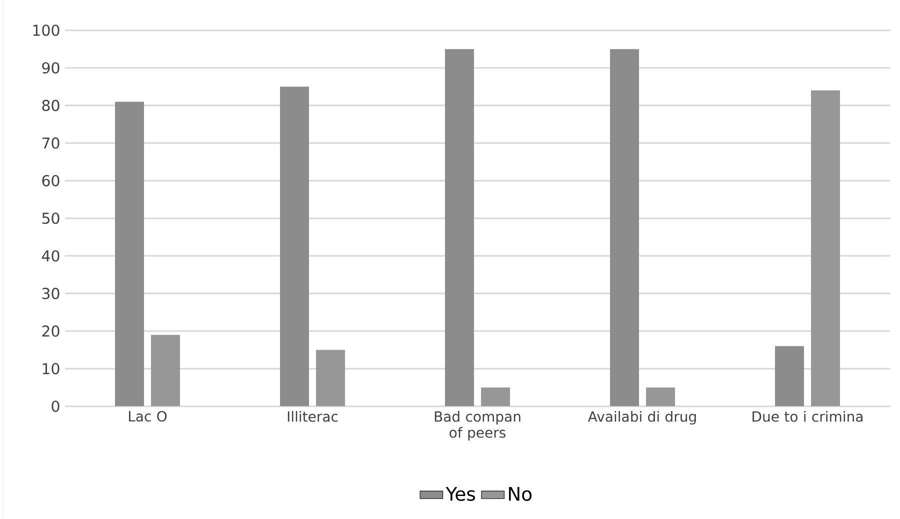 The height and width of the screenshot is (519, 900). What do you see at coordinates (56, 406) in the screenshot?
I see `y-tick-label: 0` at bounding box center [56, 406].